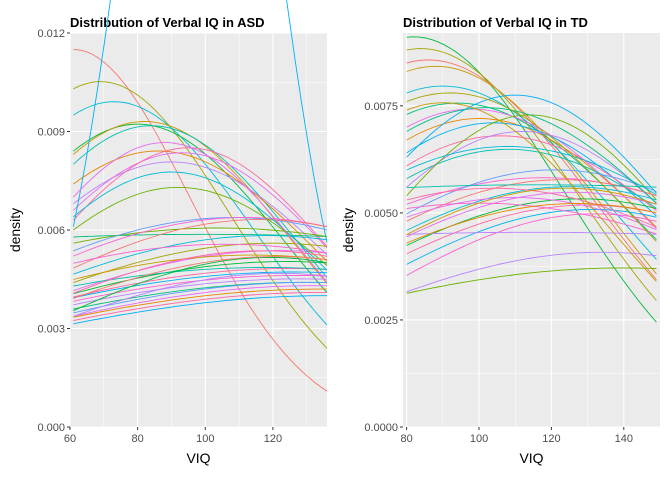  What do you see at coordinates (381, 214) in the screenshot?
I see `y-tick-label: 0.0050` at bounding box center [381, 214].